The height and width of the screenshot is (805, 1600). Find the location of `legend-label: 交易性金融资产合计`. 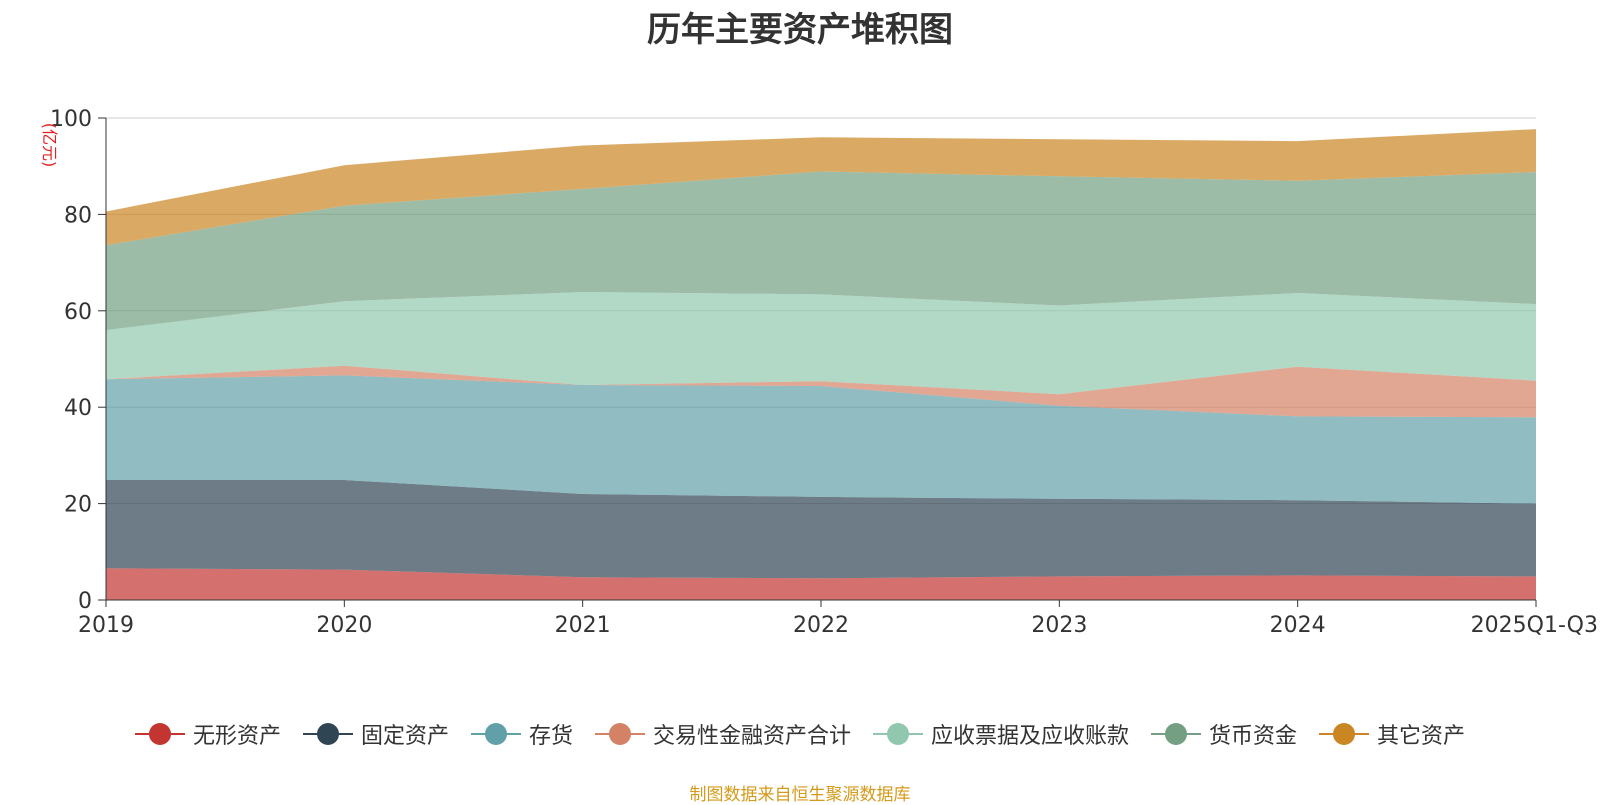

legend-label: 交易性金融资产合计 is located at coordinates (751, 736).